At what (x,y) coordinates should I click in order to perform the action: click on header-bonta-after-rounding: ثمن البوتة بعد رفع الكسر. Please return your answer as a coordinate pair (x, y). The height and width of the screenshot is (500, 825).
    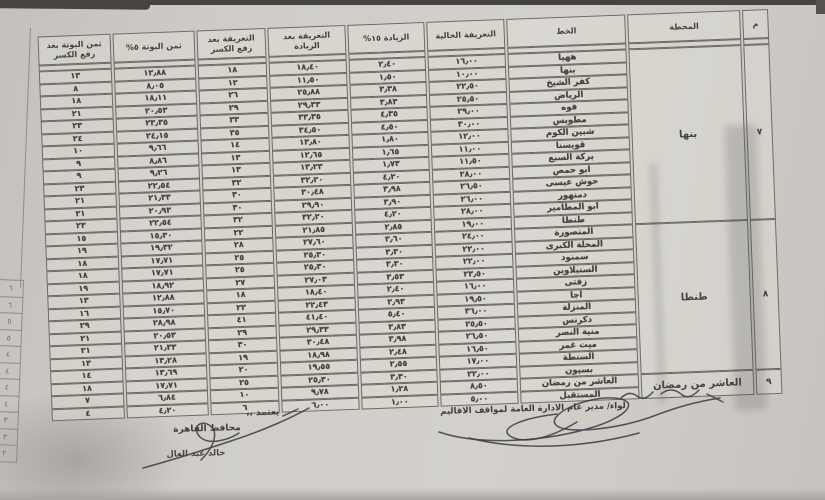
    Looking at the image, I should click on (74, 49).